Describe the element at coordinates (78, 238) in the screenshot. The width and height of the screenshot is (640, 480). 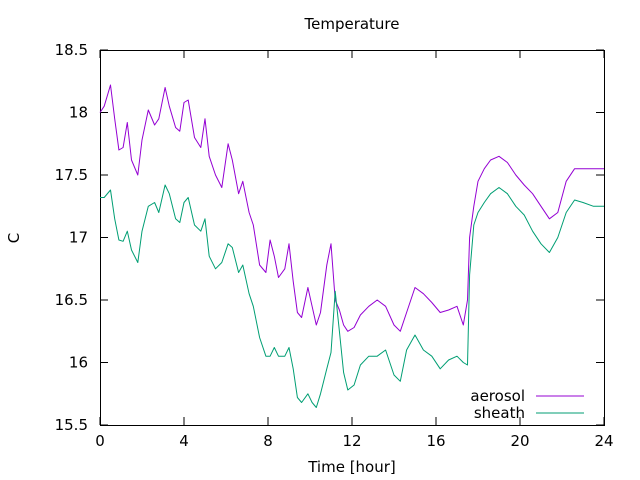
I see `y-tick-label: 17` at that location.